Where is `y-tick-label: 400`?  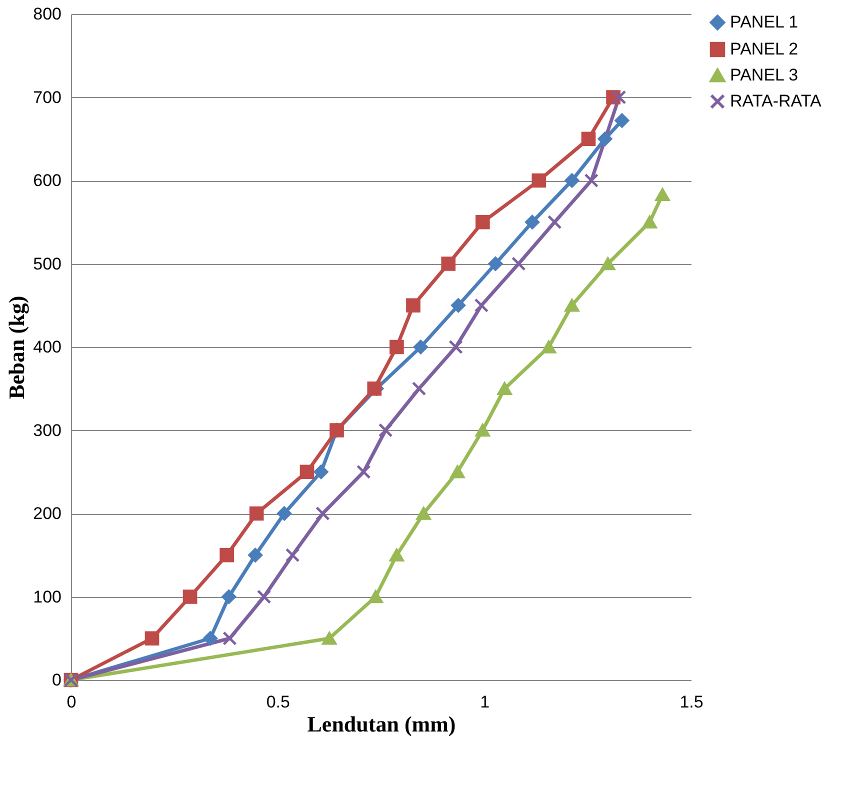
y-tick-label: 400 is located at coordinates (47, 347).